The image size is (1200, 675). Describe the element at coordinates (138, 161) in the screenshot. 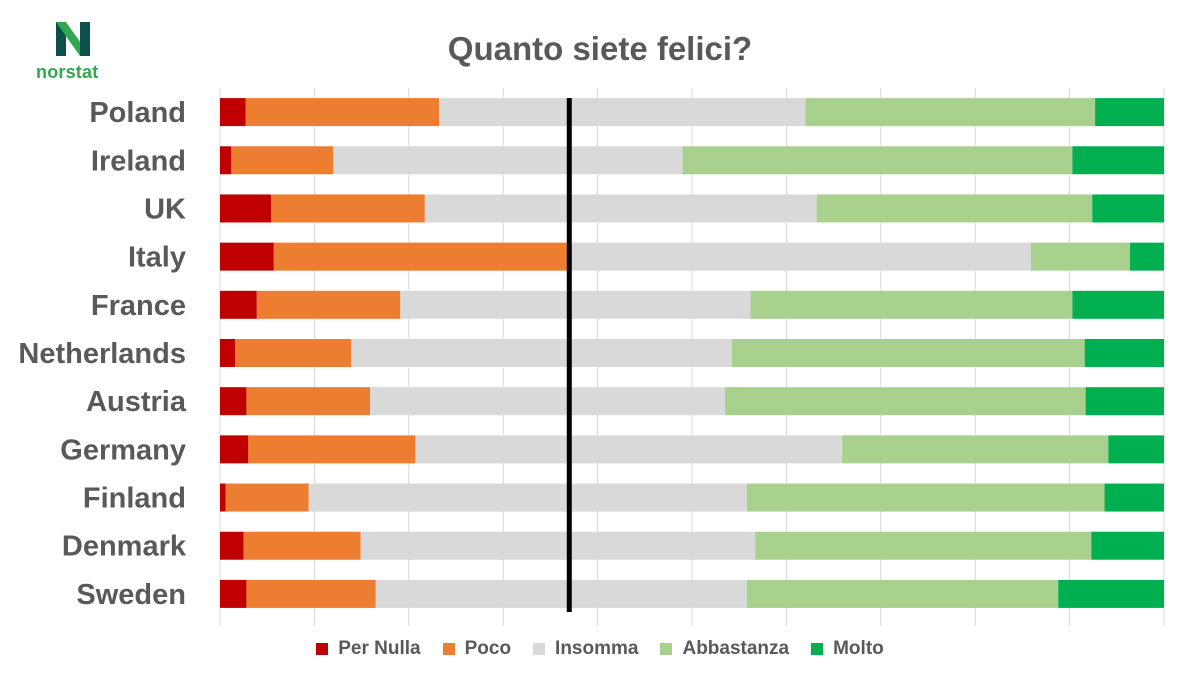

I see `category-label: Ireland` at that location.